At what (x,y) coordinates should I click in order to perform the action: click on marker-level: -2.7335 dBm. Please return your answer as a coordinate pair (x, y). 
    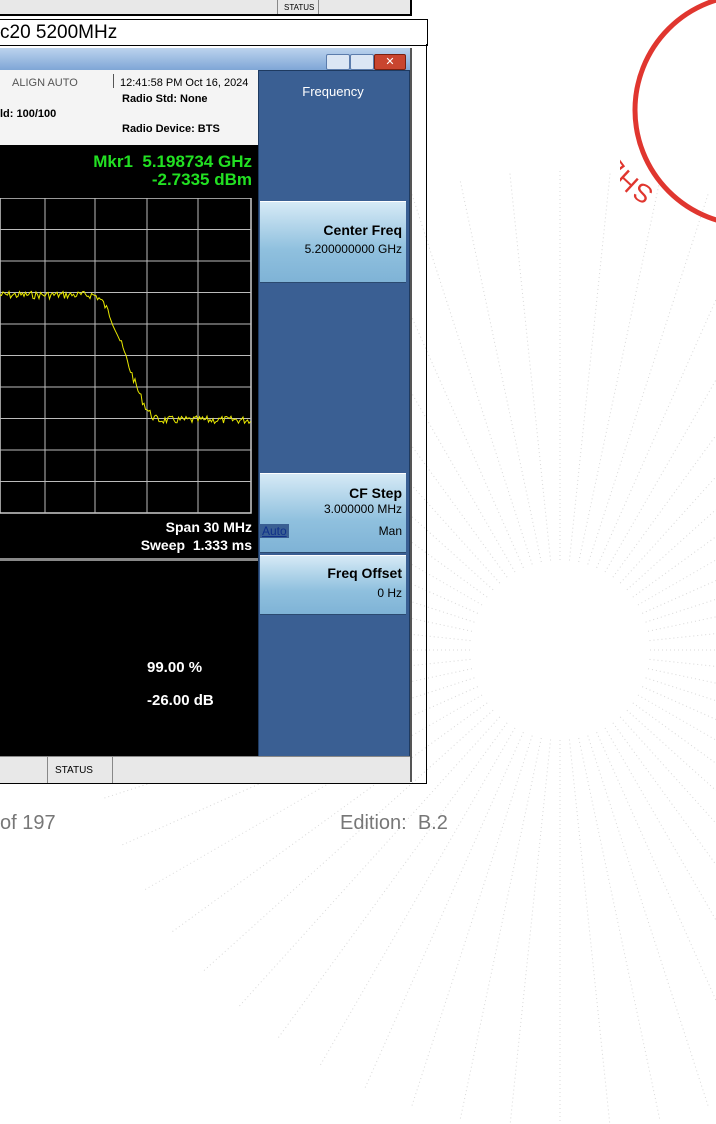
    Looking at the image, I should click on (201, 179).